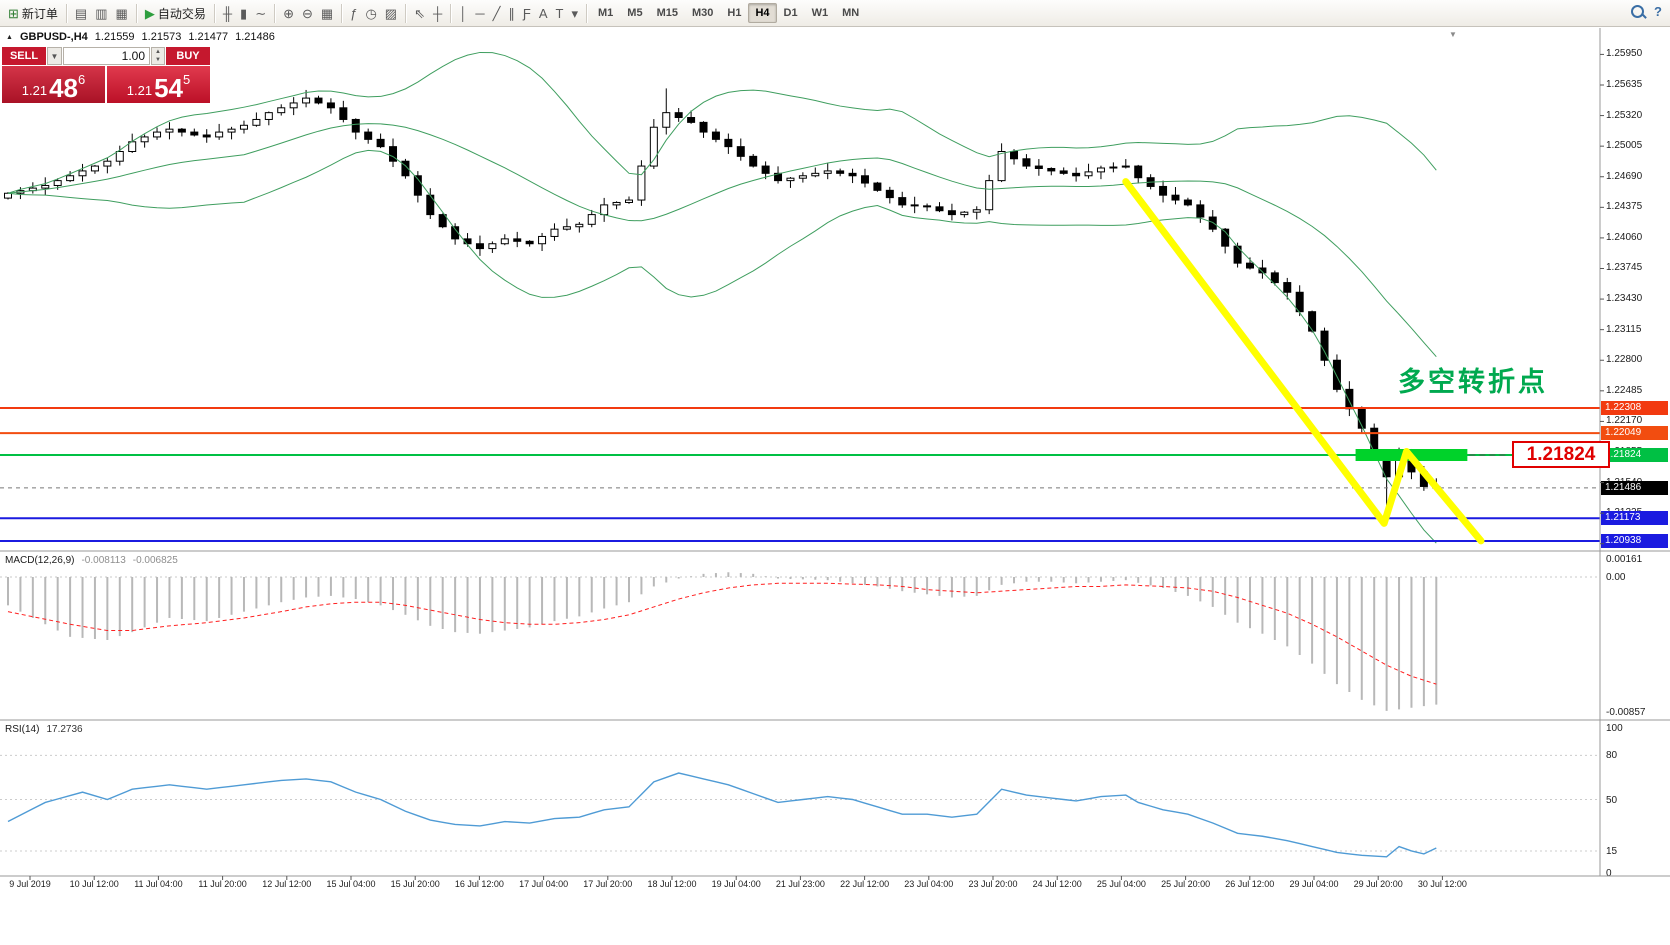  Describe the element at coordinates (103, 560) in the screenshot. I see `macd-main-value: -0.008113` at that location.